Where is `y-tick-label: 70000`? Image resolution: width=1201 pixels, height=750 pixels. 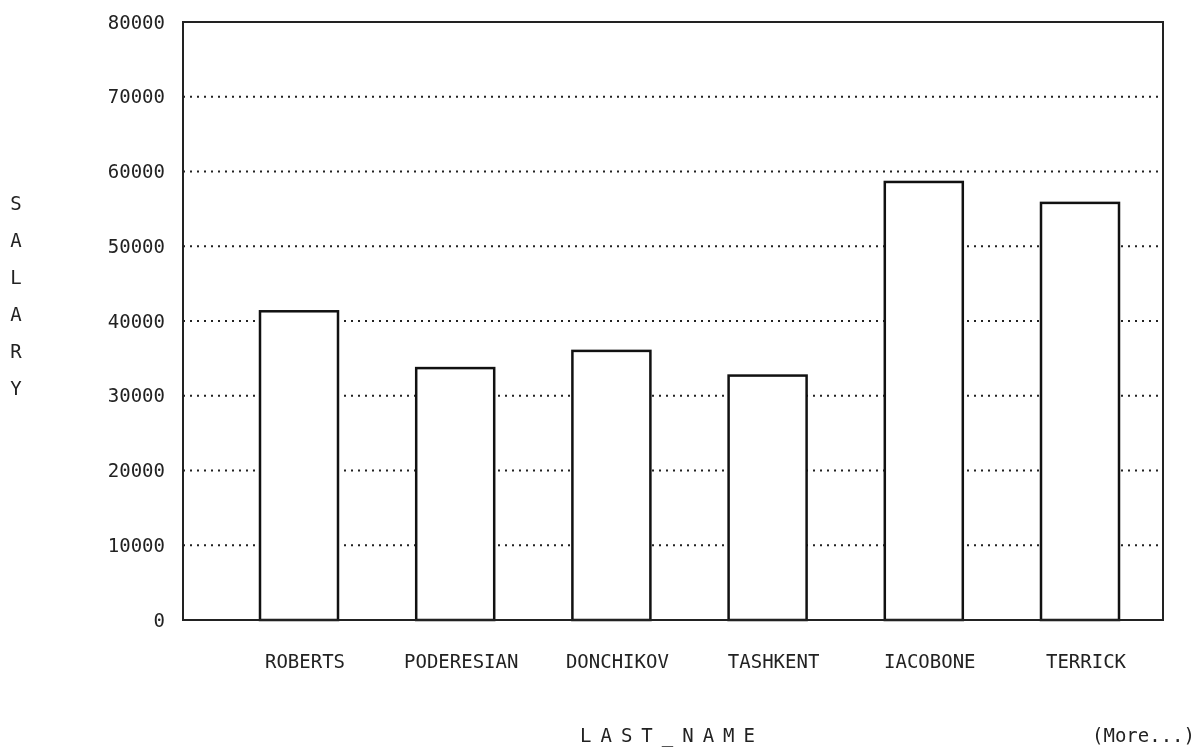 y-tick-label: 70000 is located at coordinates (136, 96).